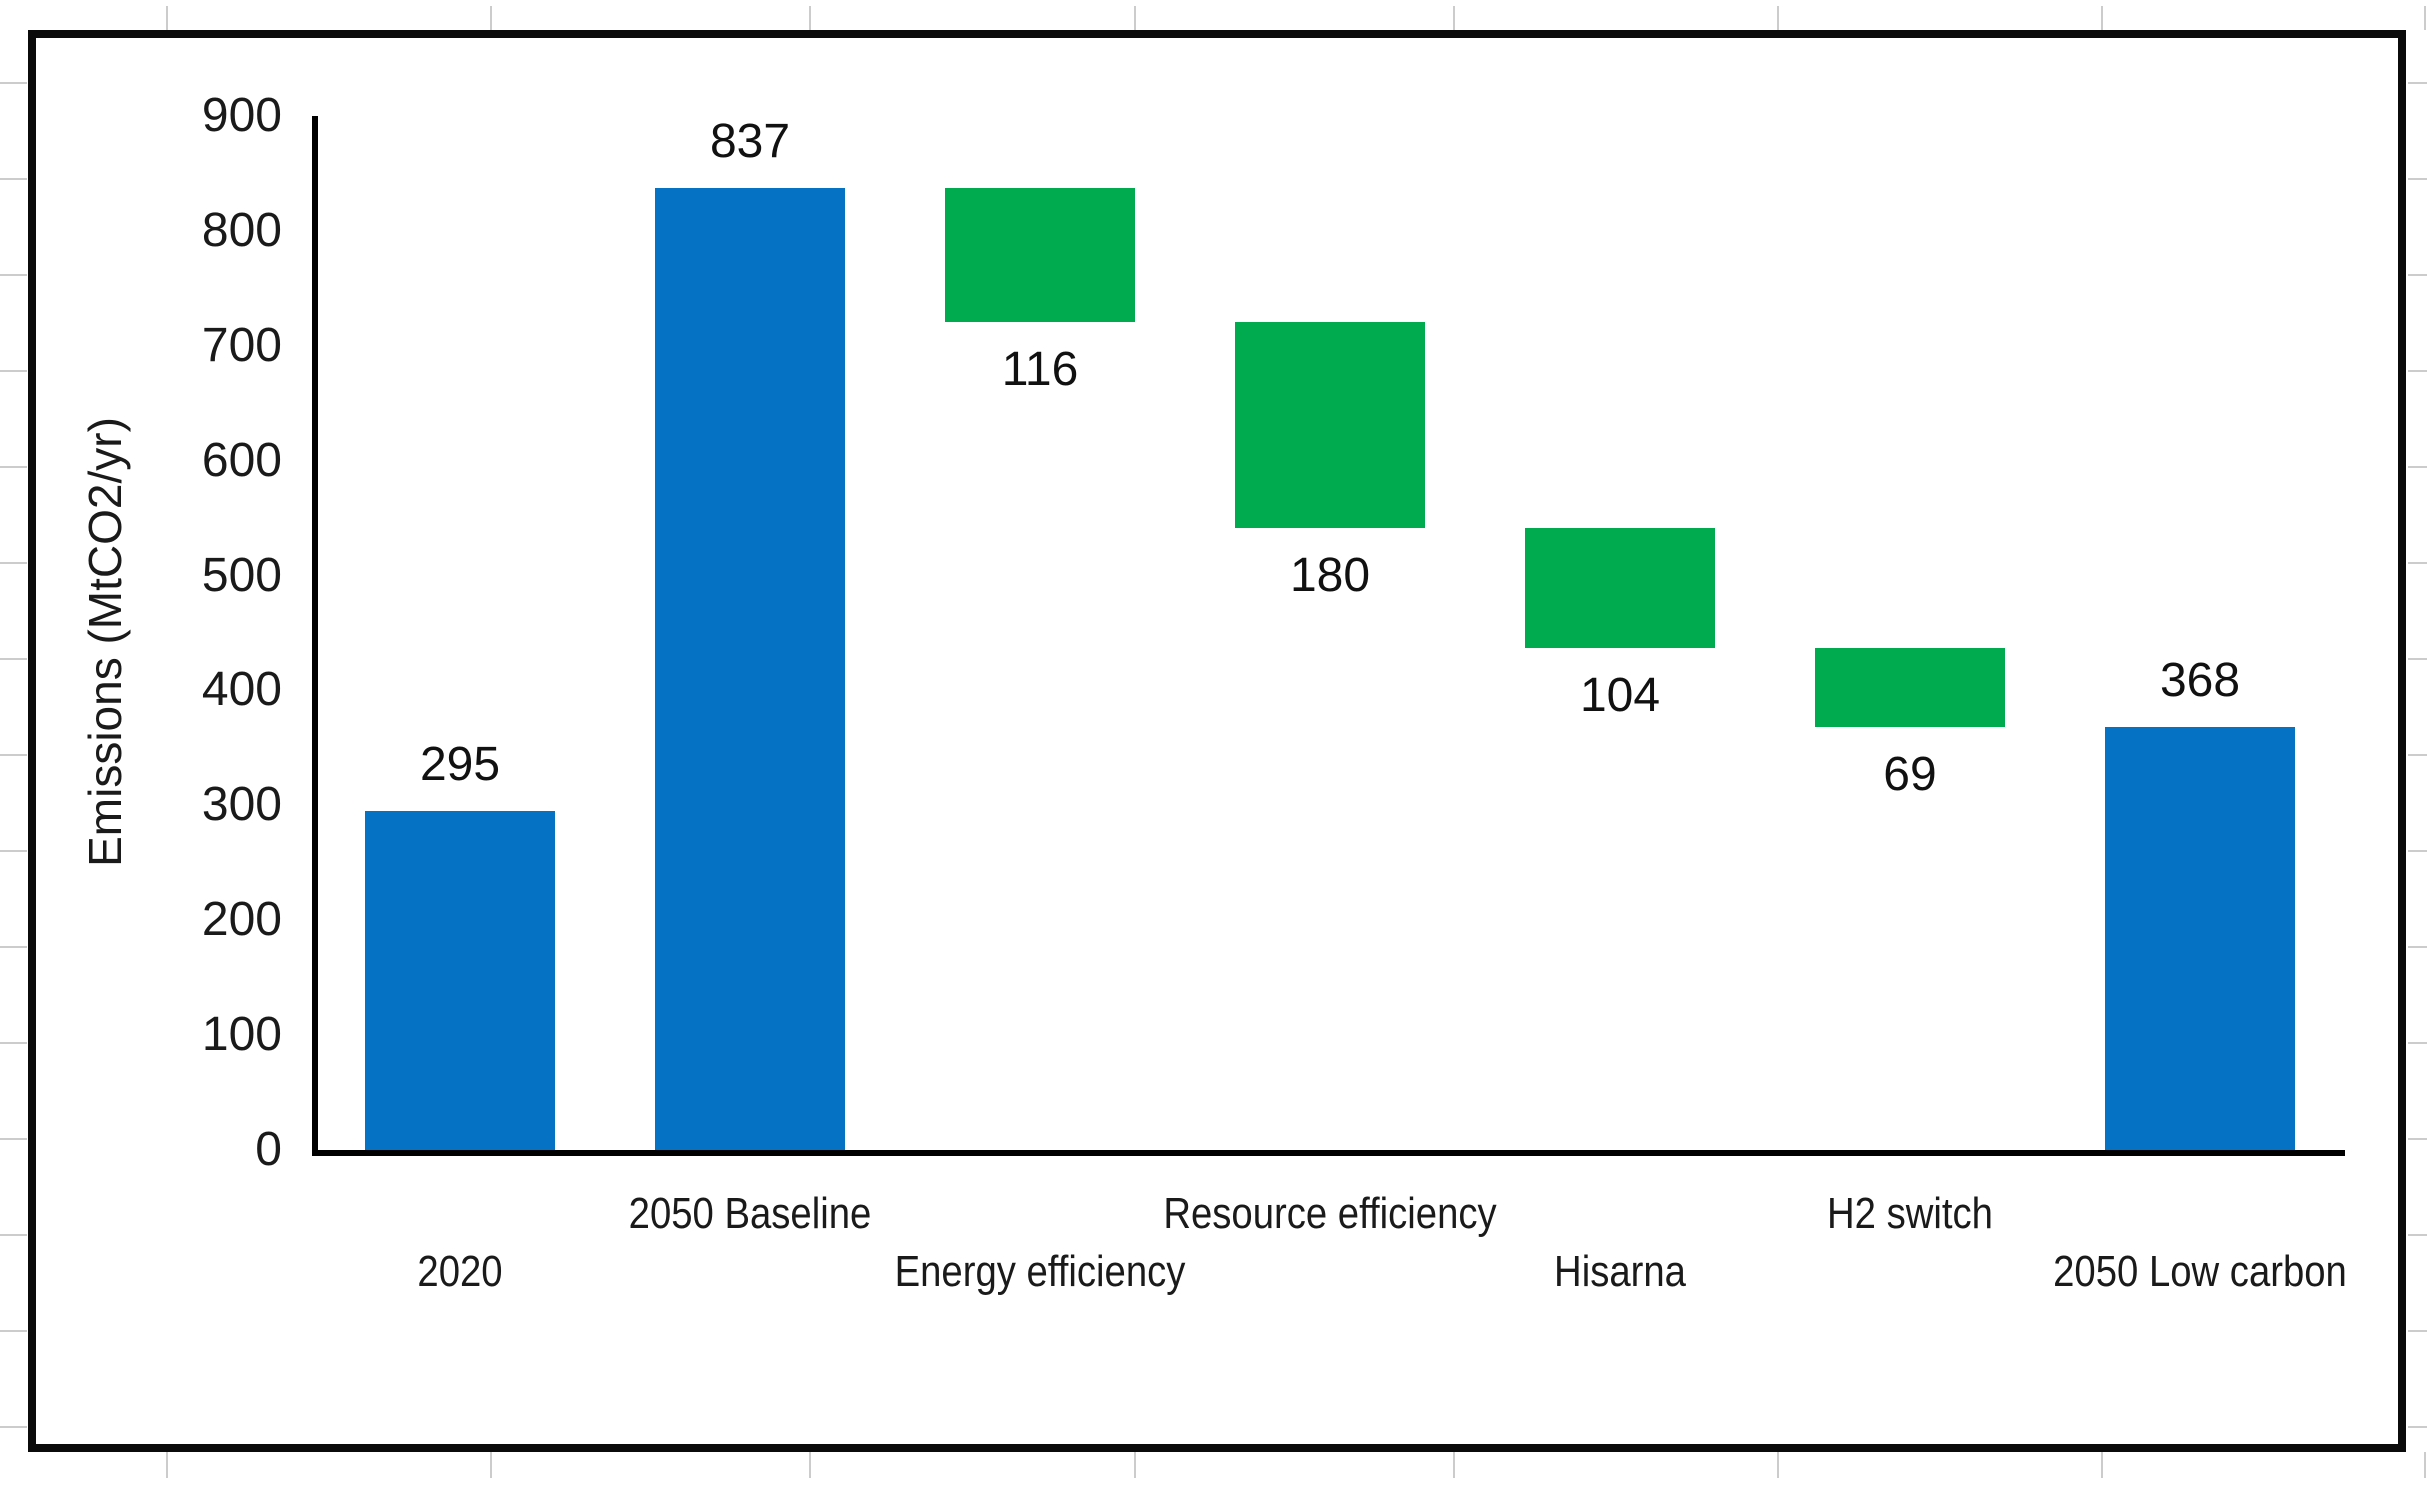 Image resolution: width=2427 pixels, height=1485 pixels. Describe the element at coordinates (750, 669) in the screenshot. I see `bar-2050-baseline` at that location.